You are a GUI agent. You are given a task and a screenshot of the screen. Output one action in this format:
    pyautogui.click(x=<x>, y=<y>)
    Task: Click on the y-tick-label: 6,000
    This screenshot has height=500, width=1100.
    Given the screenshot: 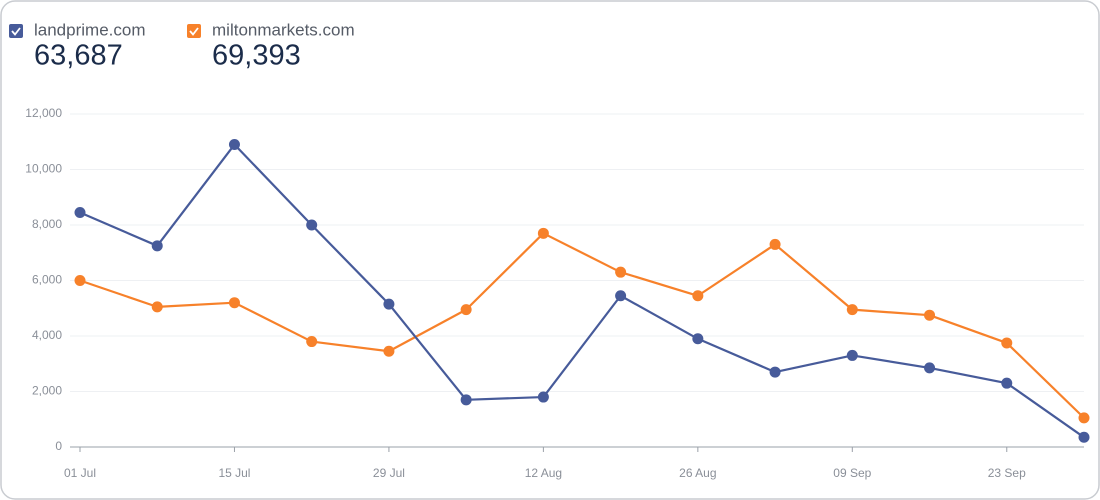 What is the action you would take?
    pyautogui.click(x=47, y=280)
    